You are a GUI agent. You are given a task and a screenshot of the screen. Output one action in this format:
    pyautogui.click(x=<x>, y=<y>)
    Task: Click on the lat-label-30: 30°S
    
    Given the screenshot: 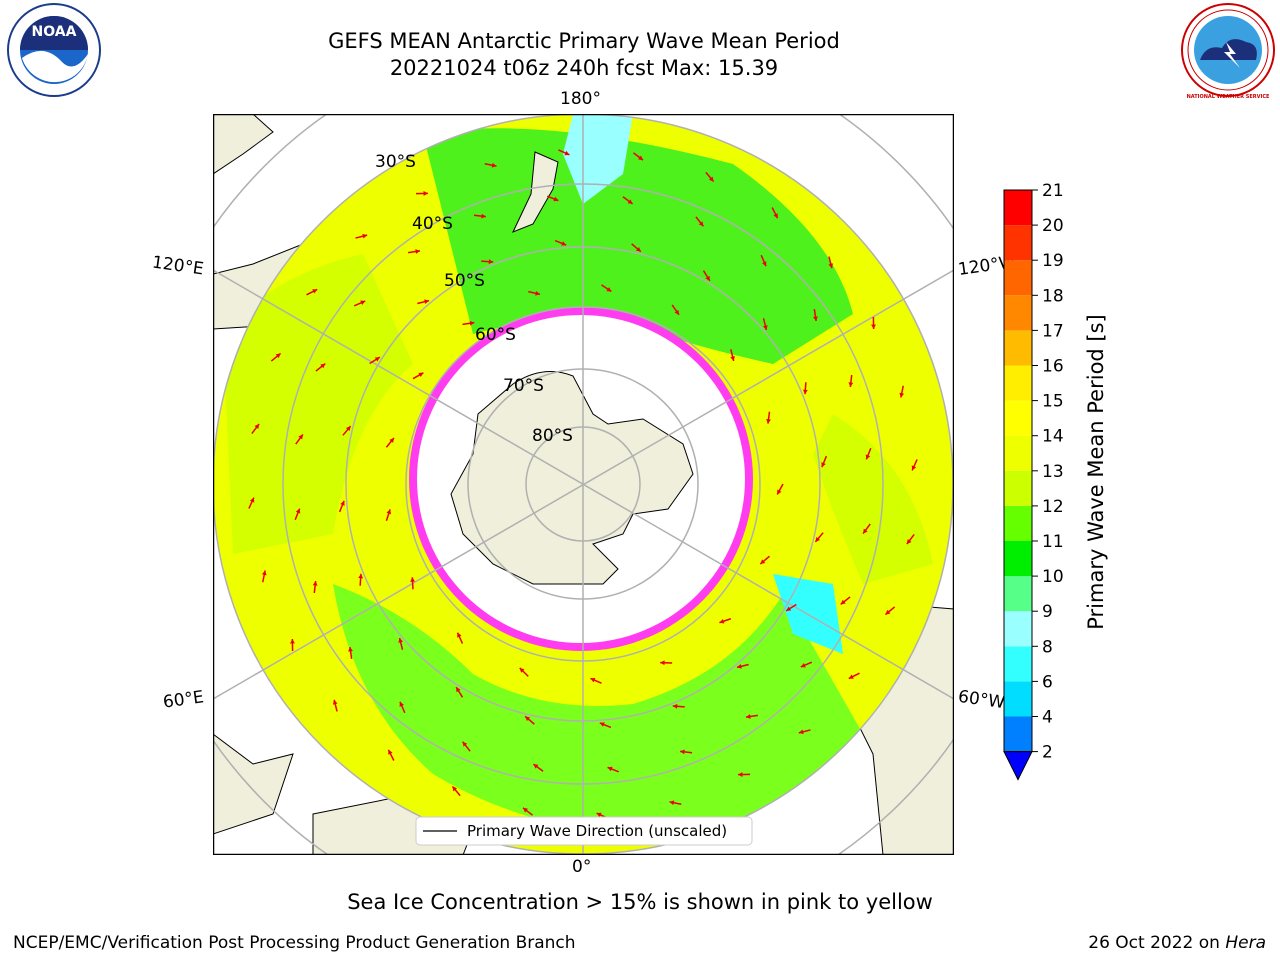 What is the action you would take?
    pyautogui.click(x=395, y=162)
    